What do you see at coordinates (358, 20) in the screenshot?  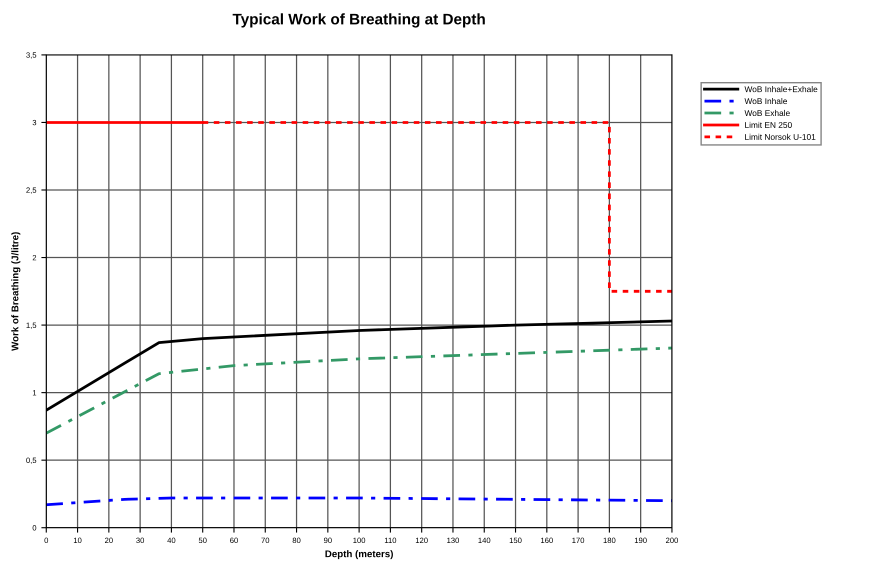 I see `chart-title: Typical Work of Breathing at Depth` at bounding box center [358, 20].